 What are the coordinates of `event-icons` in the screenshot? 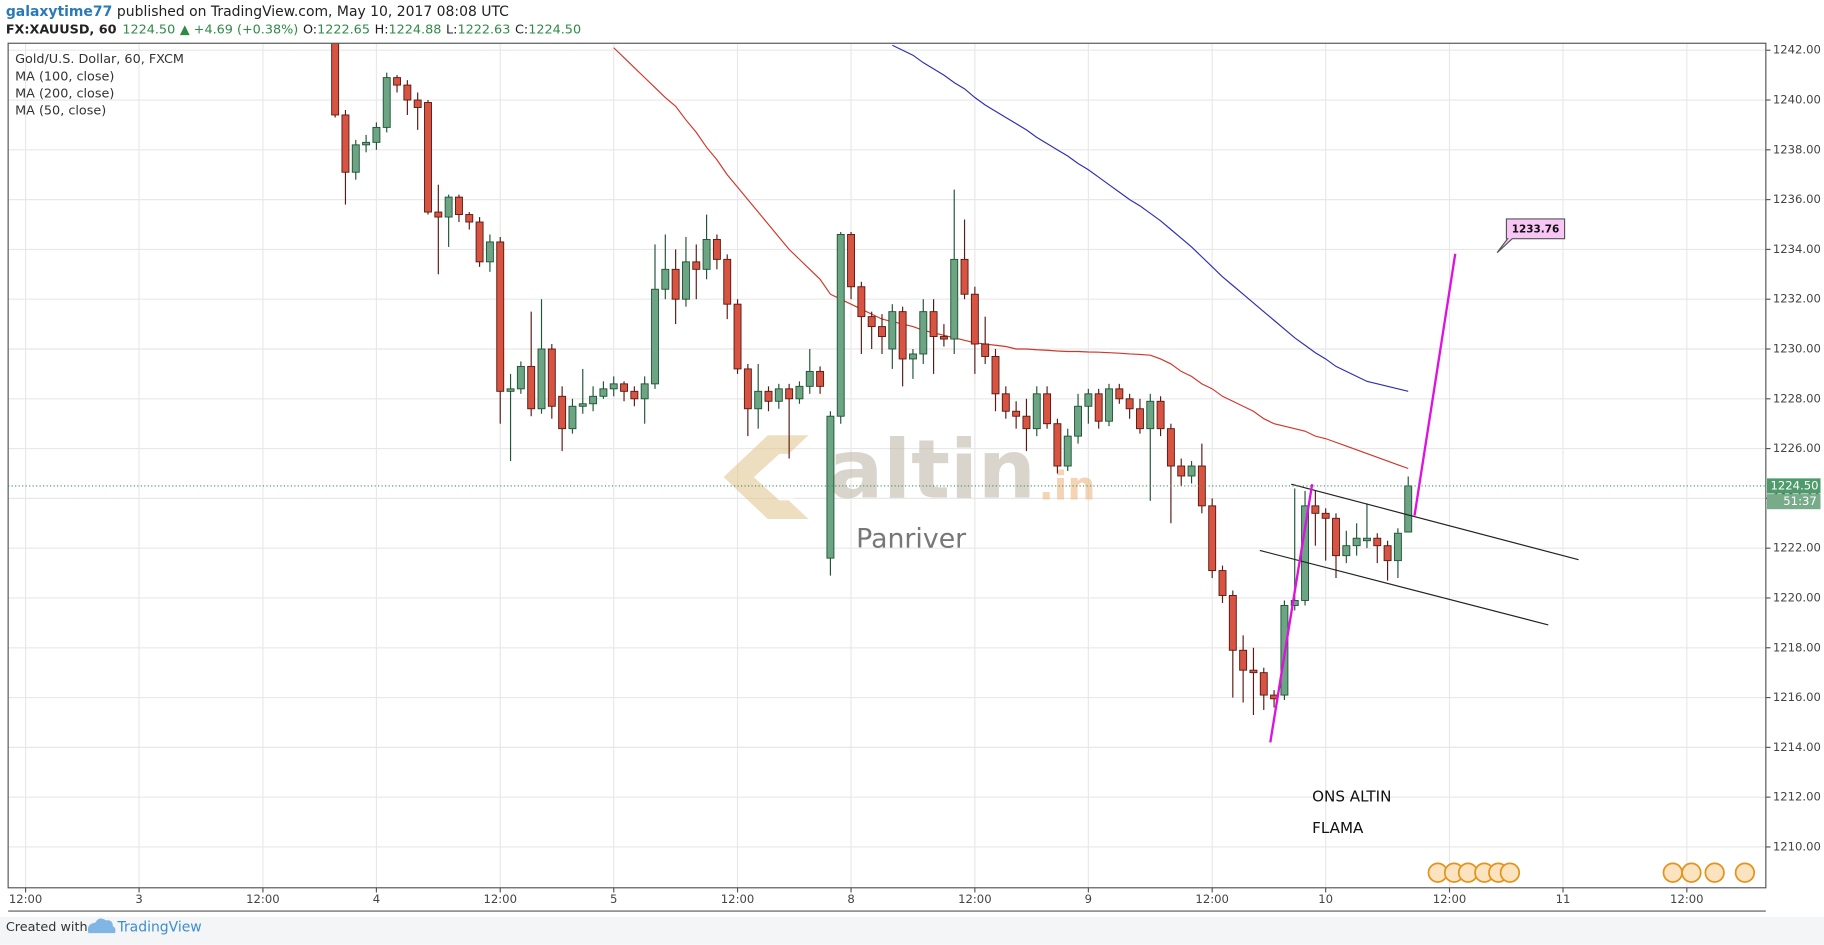 It's located at (1591, 872).